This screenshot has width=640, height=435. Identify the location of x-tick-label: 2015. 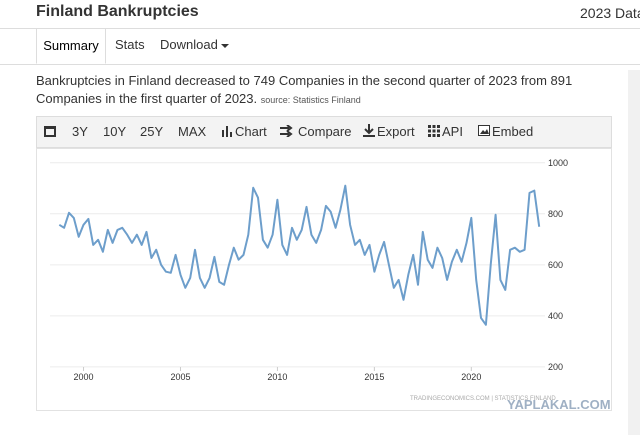
(374, 377).